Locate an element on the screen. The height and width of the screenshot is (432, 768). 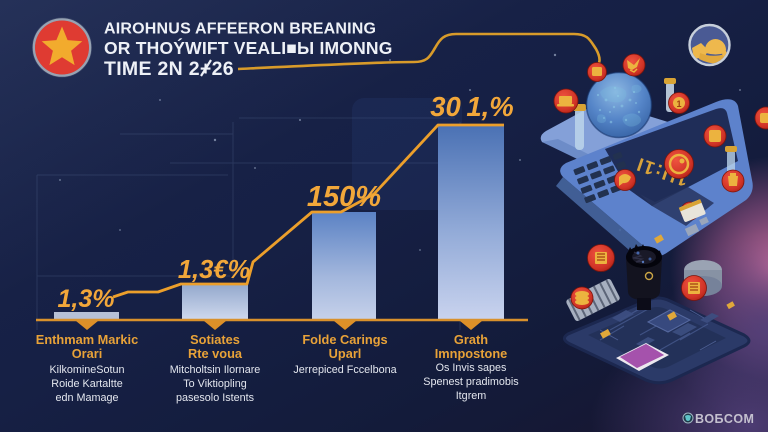
svg-text: TIME 2N 2+26 is located at coordinates (169, 69).